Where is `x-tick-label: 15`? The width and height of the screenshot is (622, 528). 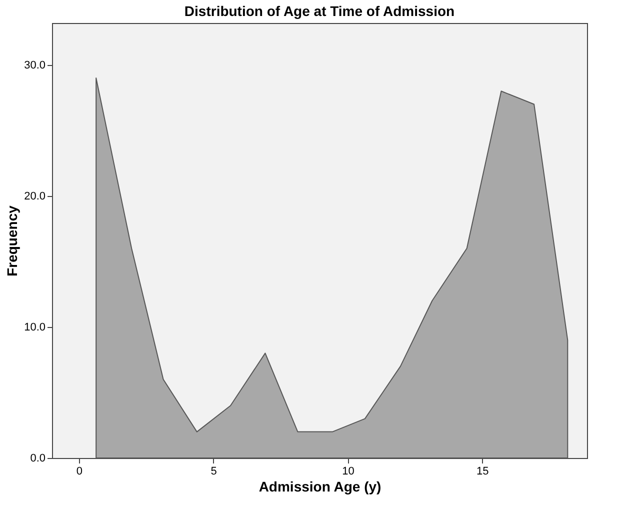
x-tick-label: 15 is located at coordinates (482, 472).